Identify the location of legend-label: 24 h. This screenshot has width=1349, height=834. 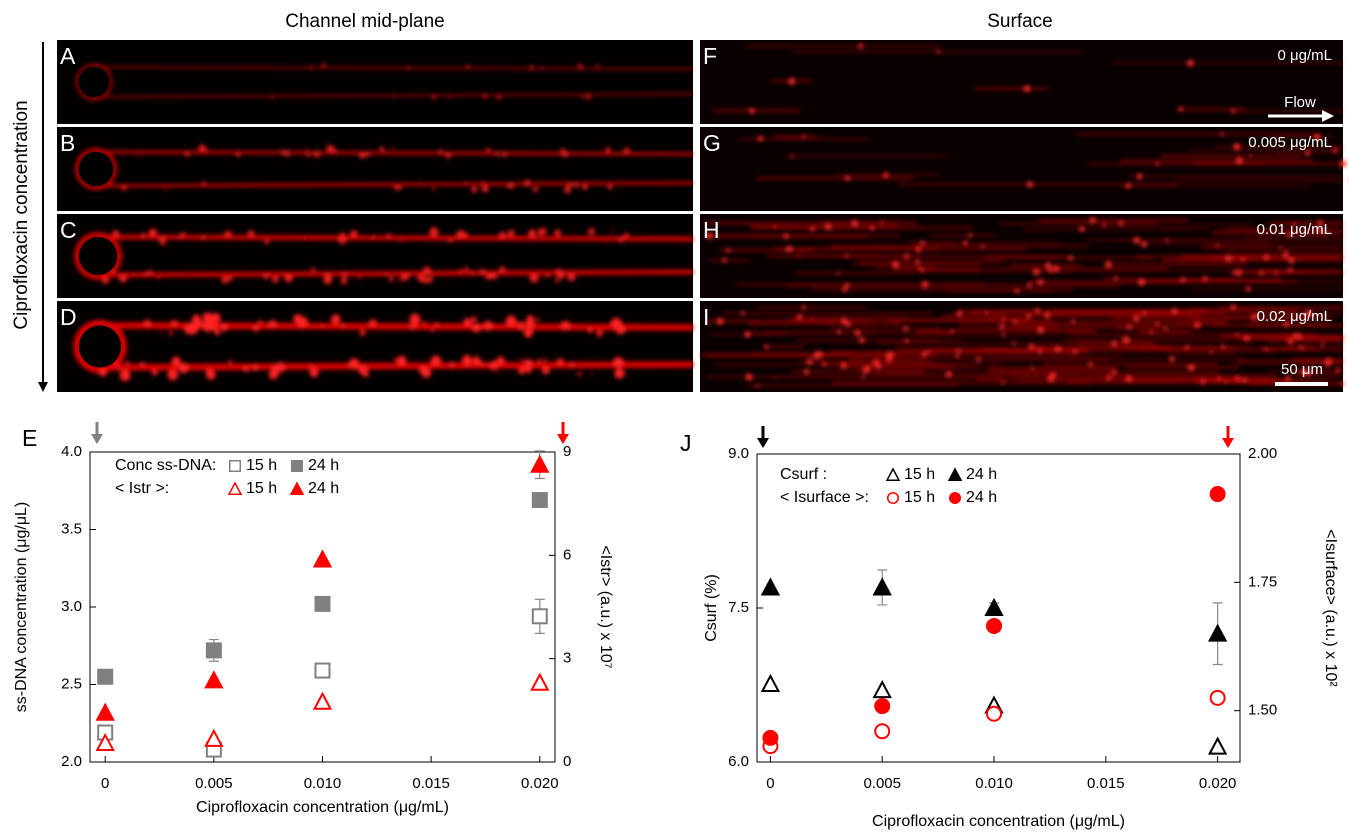
(981, 474).